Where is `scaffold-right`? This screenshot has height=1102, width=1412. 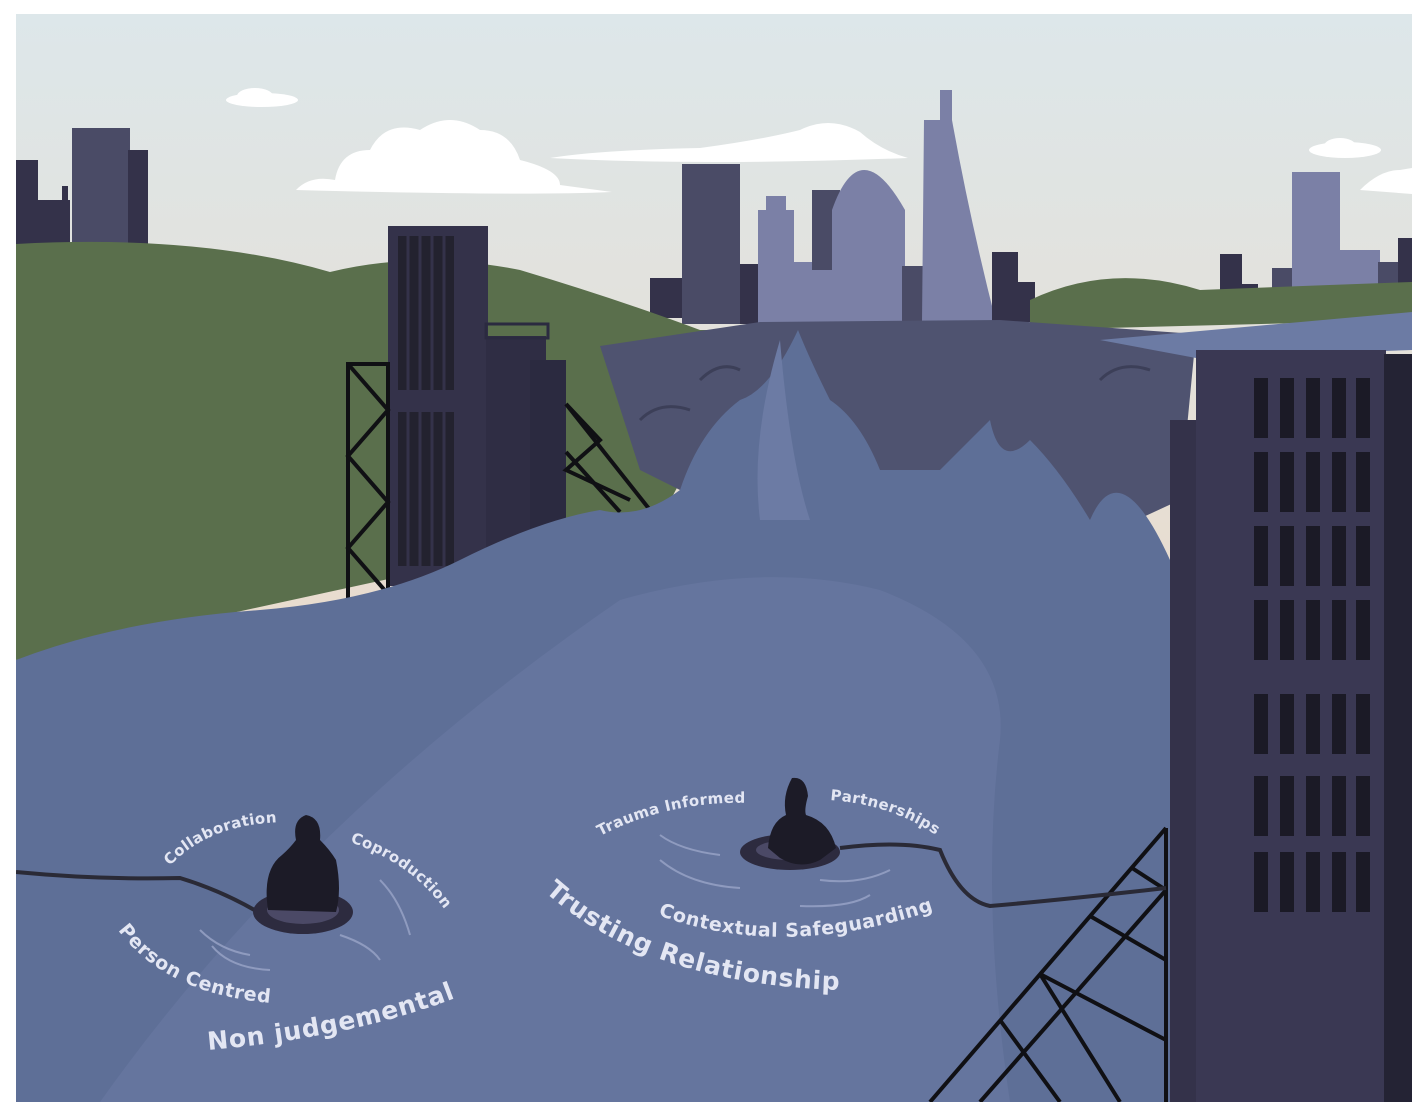 scaffold-right is located at coordinates (1048, 964).